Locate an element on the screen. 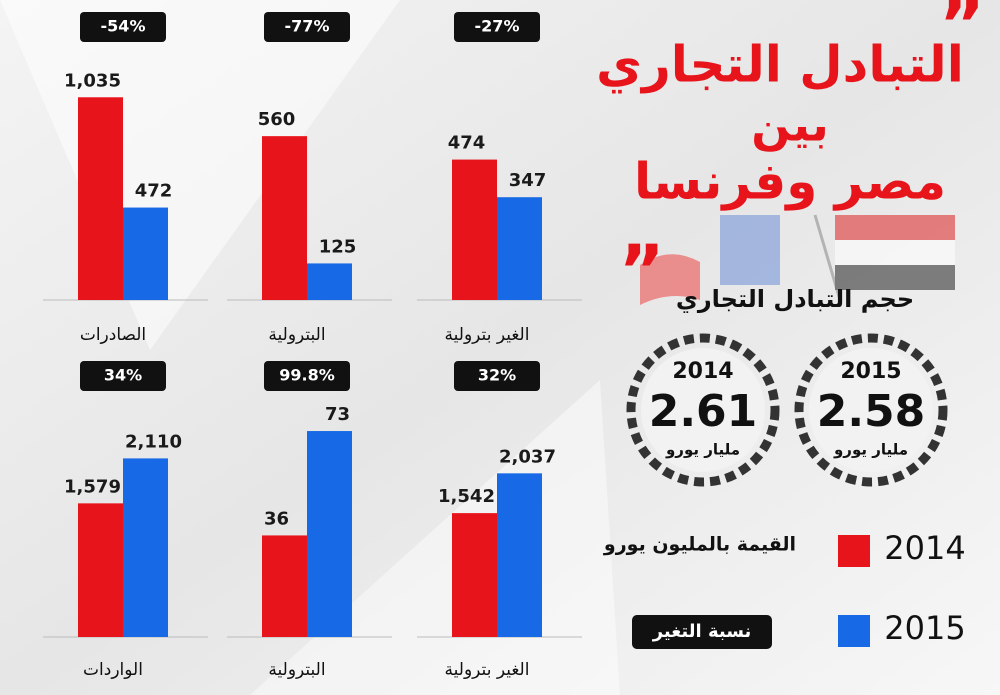 This screenshot has height=695, width=1000. flag-france-red is located at coordinates (670, 279).